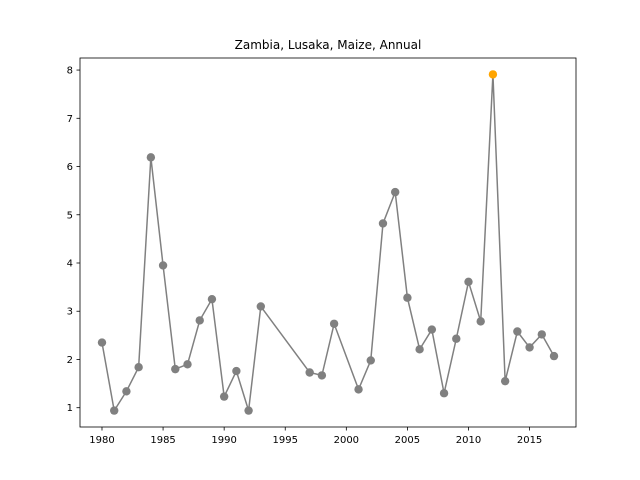  I want to click on x-tick-label: 2000, so click(346, 440).